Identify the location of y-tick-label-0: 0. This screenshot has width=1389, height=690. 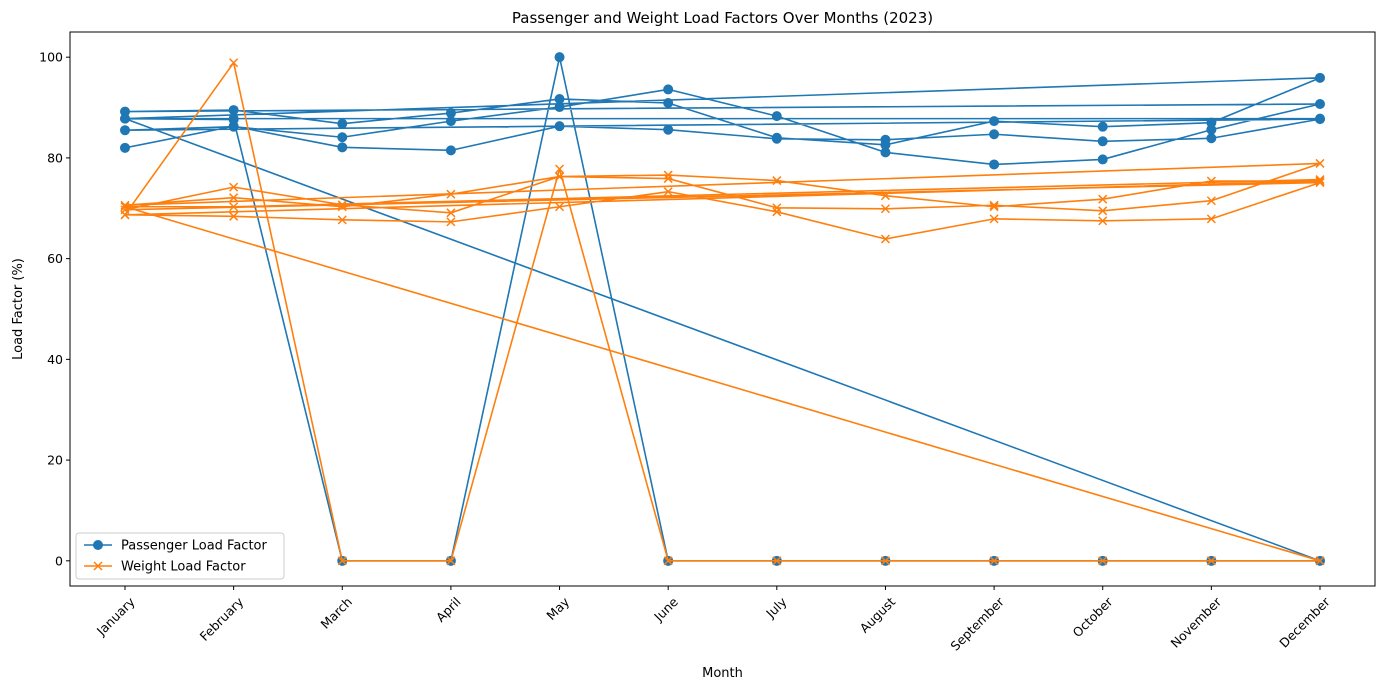
(59, 560).